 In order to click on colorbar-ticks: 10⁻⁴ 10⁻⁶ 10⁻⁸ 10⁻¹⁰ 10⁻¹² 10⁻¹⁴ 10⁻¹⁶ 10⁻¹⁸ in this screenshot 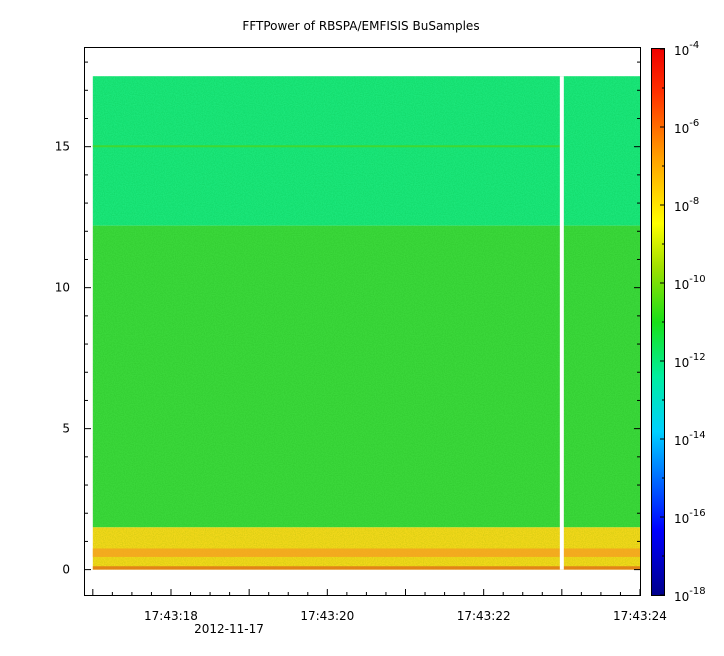, I will do `click(683, 322)`.